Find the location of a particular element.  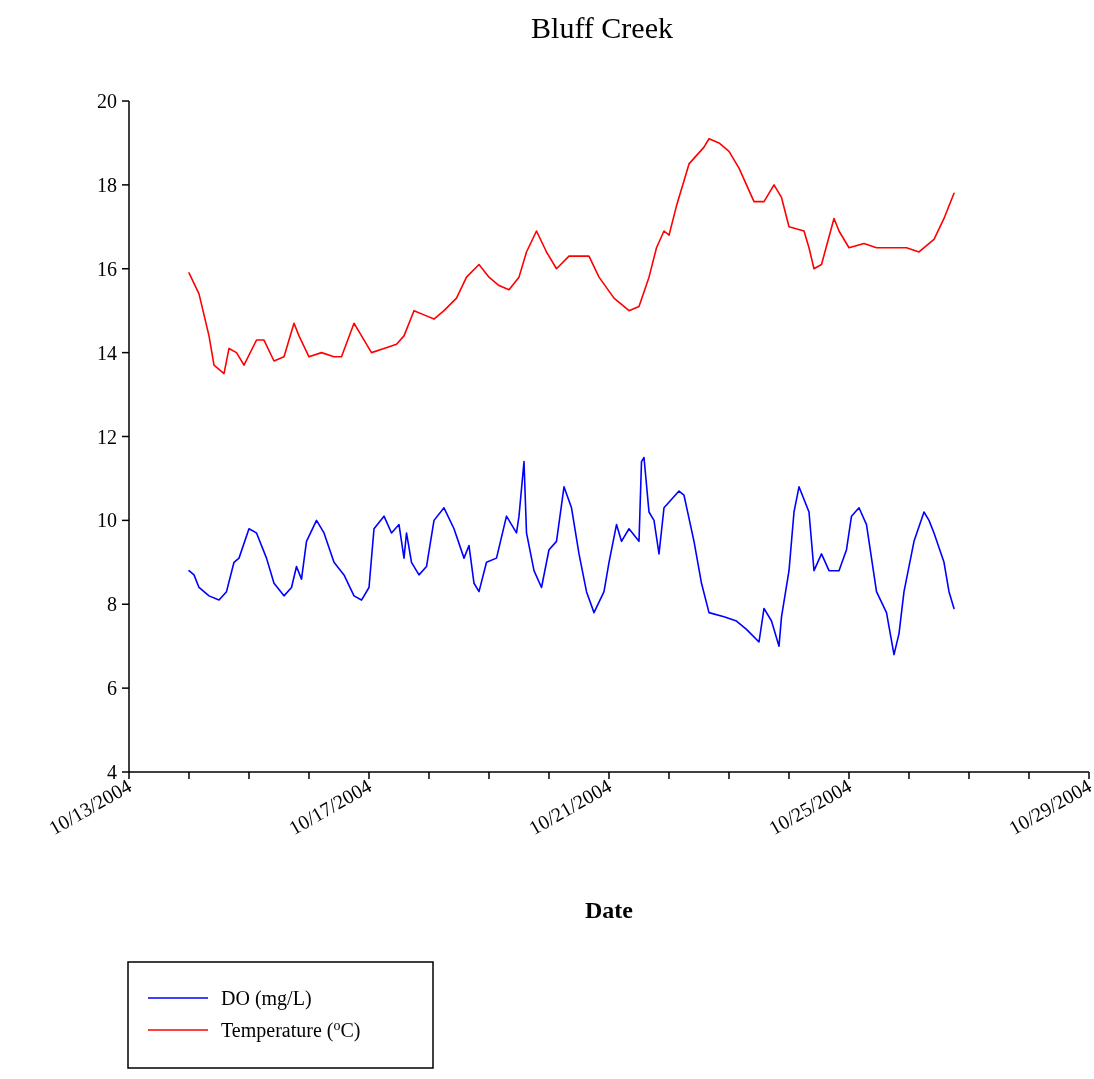

legend-label: DO (mg/L) is located at coordinates (266, 998).